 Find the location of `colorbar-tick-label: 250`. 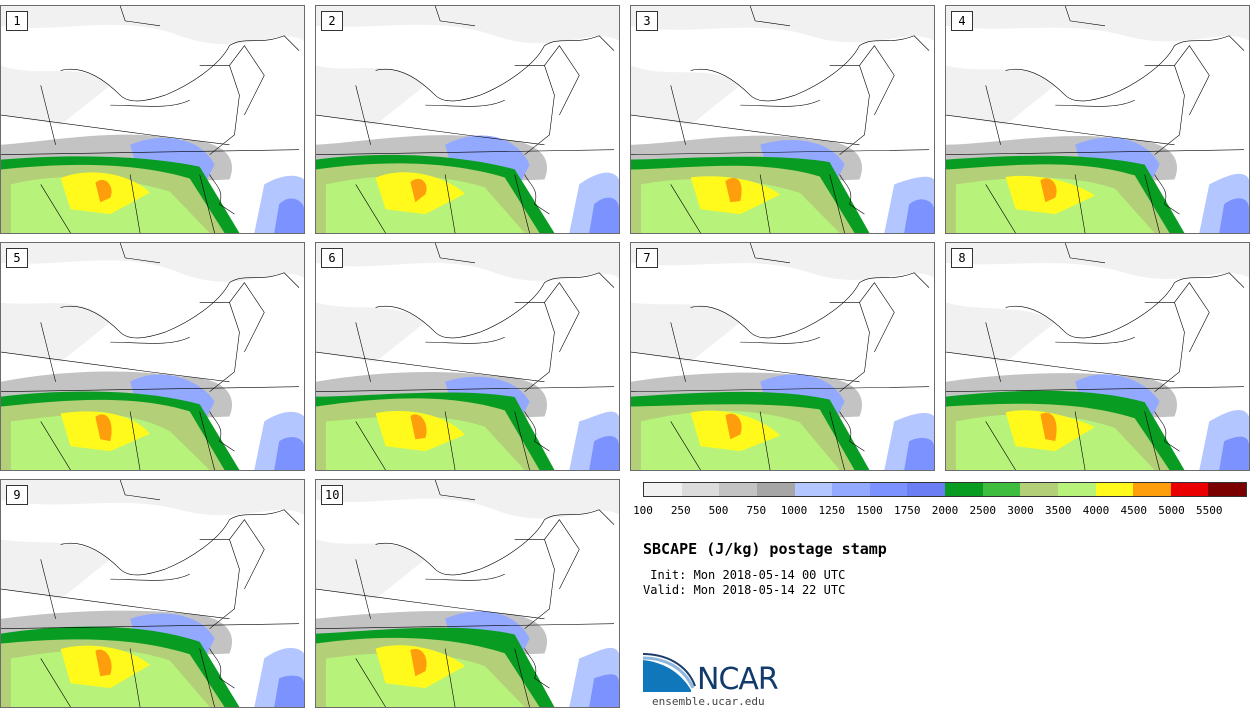

colorbar-tick-label: 250 is located at coordinates (680, 510).